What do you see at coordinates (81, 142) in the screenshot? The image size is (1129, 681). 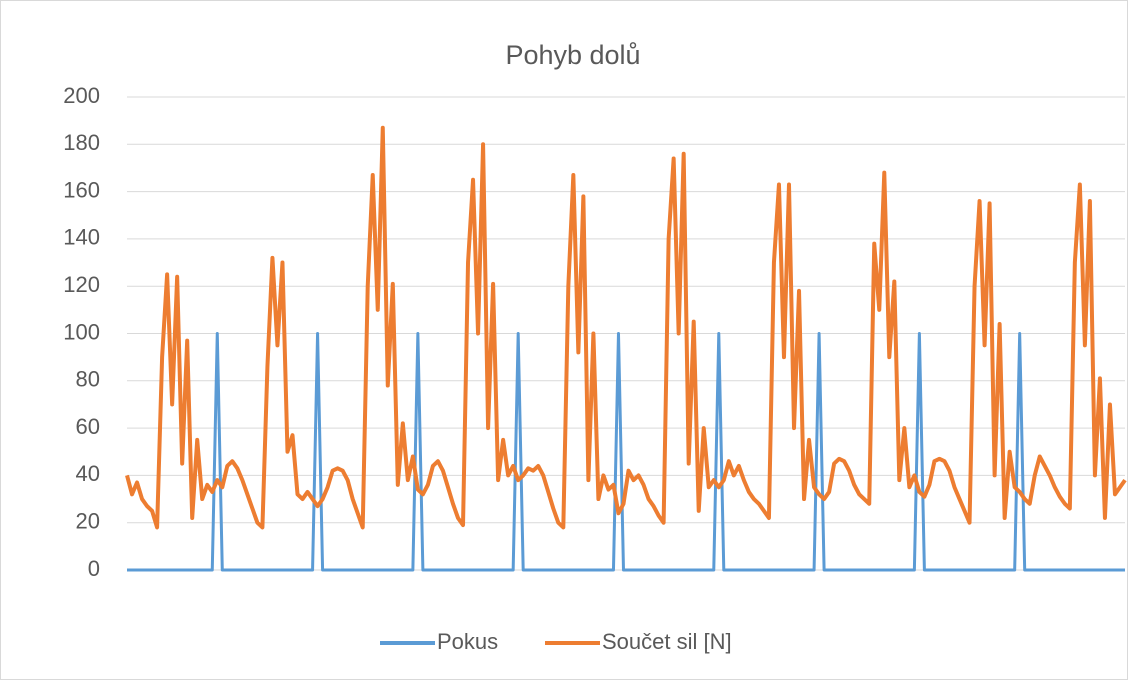 I see `y-tick-label: 180` at bounding box center [81, 142].